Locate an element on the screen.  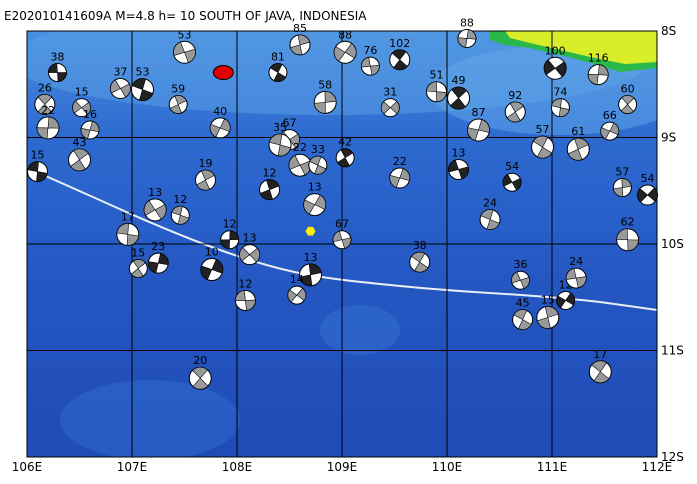
depth-label: 88 is located at coordinates (345, 34).